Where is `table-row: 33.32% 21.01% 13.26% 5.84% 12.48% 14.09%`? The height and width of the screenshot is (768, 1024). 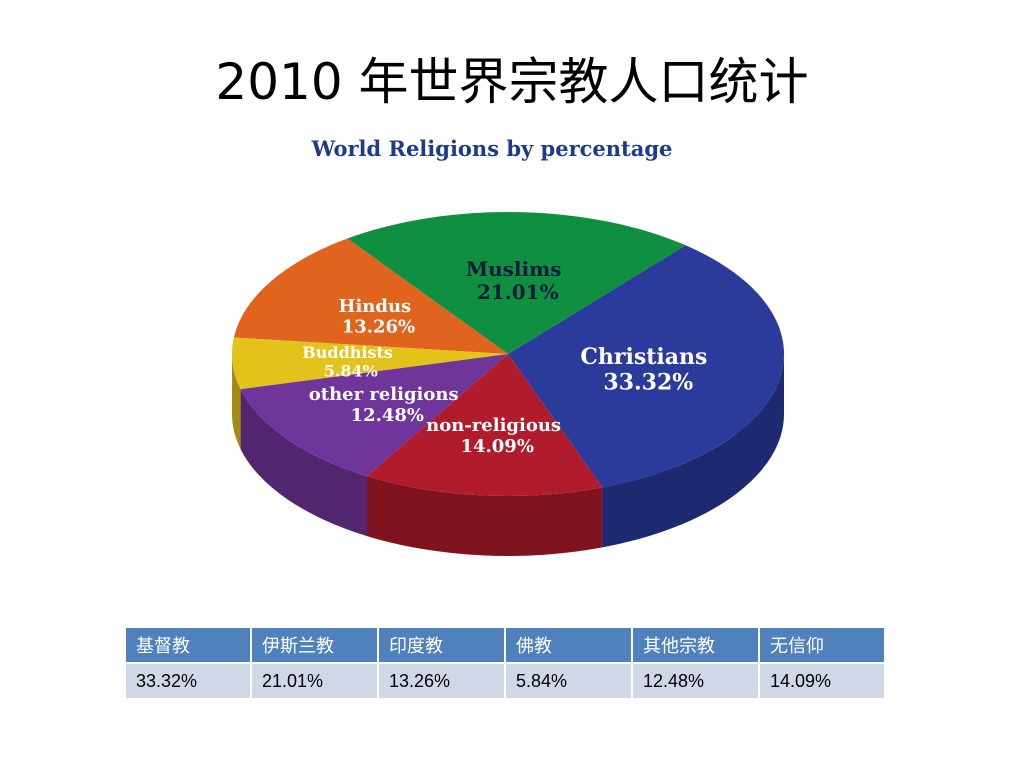 table-row: 33.32% 21.01% 13.26% 5.84% 12.48% 14.09% is located at coordinates (505, 681).